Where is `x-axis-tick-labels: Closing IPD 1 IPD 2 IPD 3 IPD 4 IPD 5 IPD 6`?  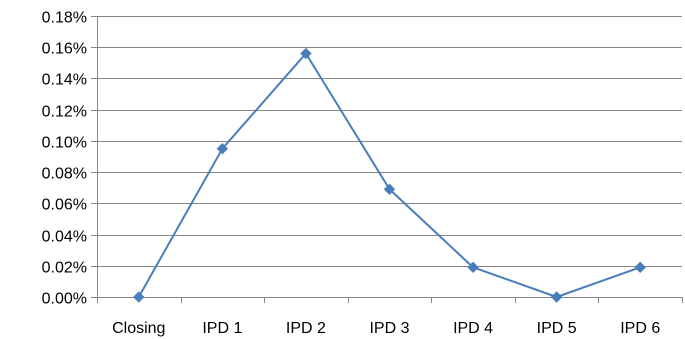
x-axis-tick-labels: Closing IPD 1 IPD 2 IPD 3 IPD 4 IPD 5 IPD 6 is located at coordinates (386, 328).